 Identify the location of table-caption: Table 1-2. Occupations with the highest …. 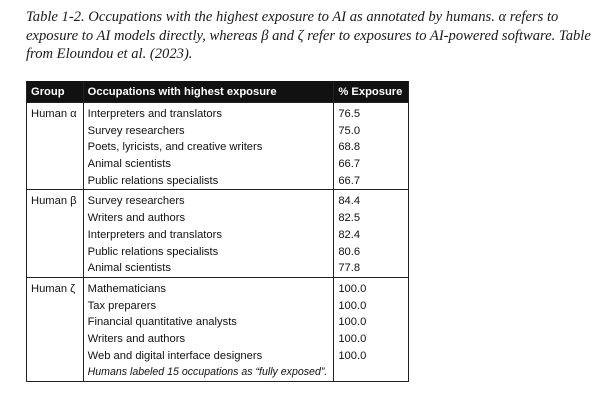
(308, 35).